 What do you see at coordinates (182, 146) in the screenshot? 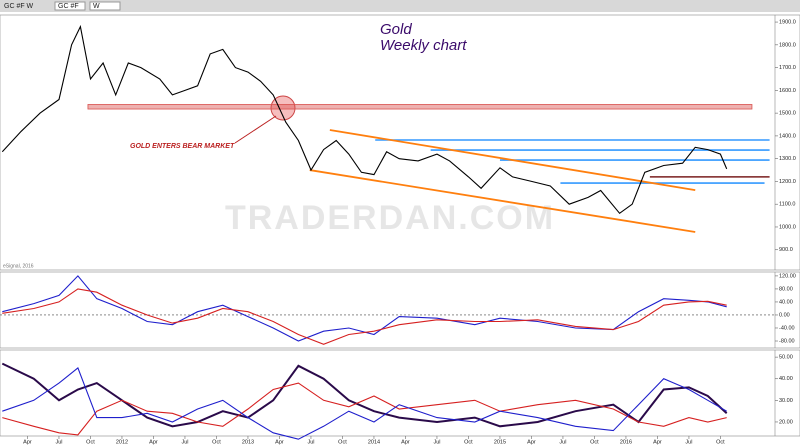
I see `annotation: GOLD ENTERS BEAR MARKET` at bounding box center [182, 146].